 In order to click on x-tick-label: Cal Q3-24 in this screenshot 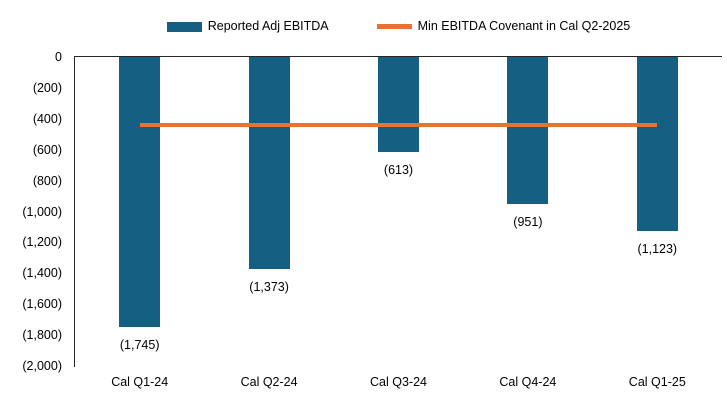, I will do `click(398, 382)`.